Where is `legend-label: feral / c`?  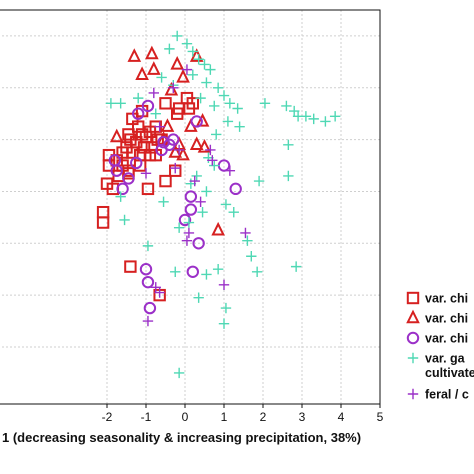 legend-label: feral / c is located at coordinates (447, 395).